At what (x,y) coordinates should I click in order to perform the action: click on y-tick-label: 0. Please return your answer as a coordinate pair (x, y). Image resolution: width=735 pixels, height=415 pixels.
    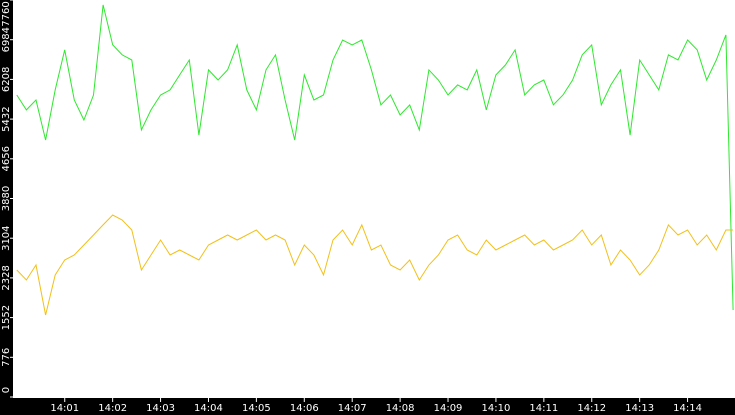
    Looking at the image, I should click on (6, 390).